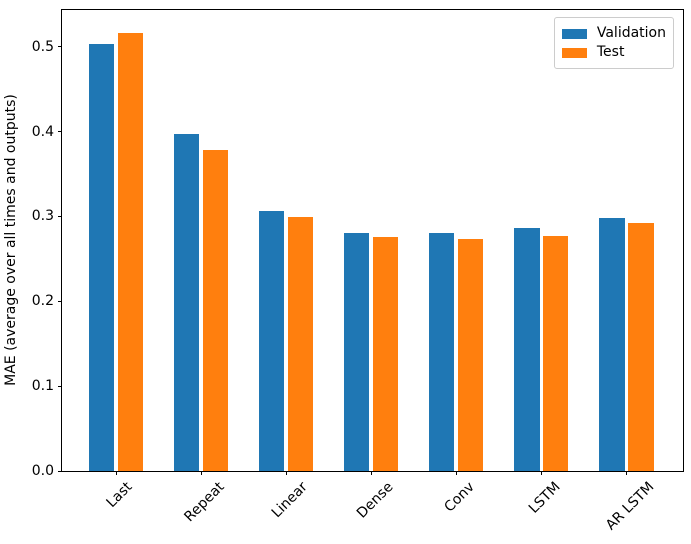  What do you see at coordinates (356, 351) in the screenshot?
I see `bar-validation-dense` at bounding box center [356, 351].